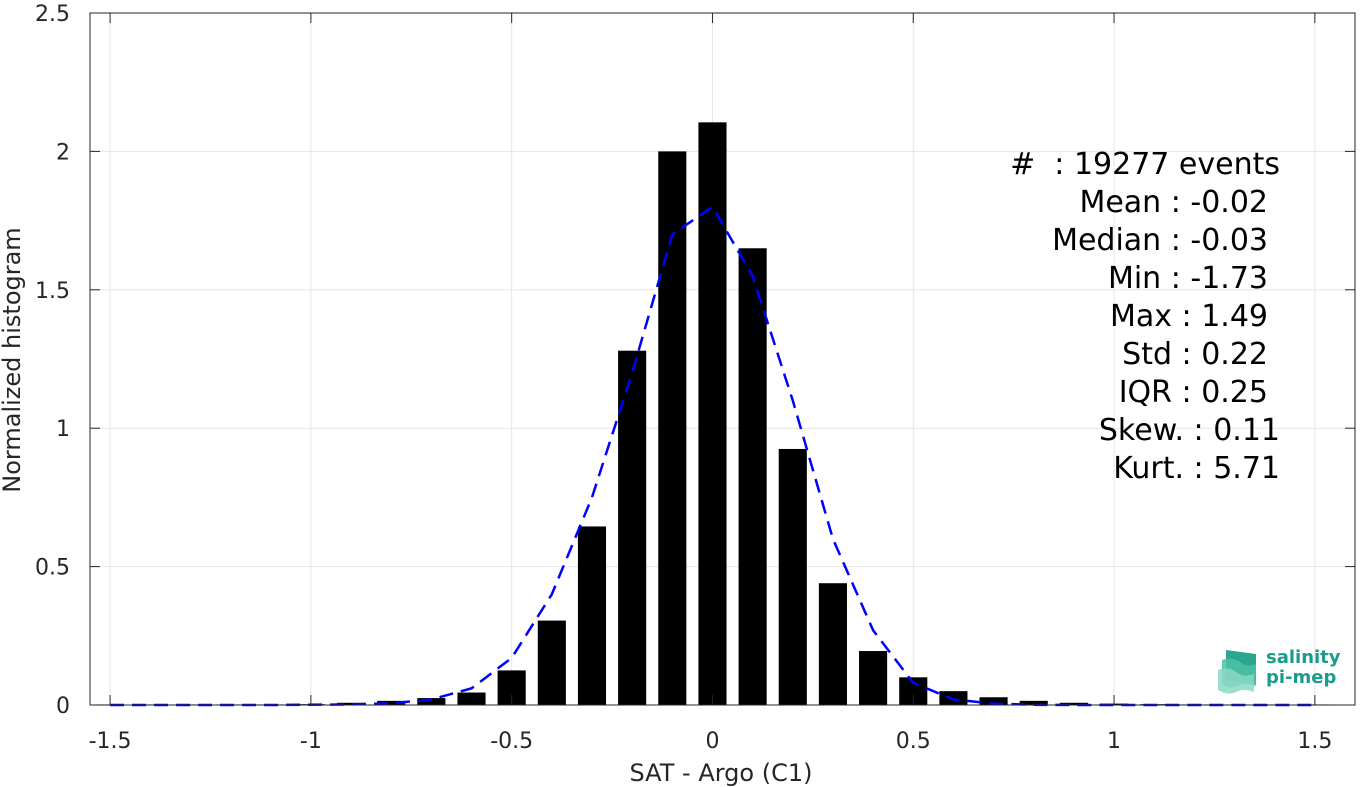  I want to click on stat-max: Max : 1.49, so click(1189, 316).